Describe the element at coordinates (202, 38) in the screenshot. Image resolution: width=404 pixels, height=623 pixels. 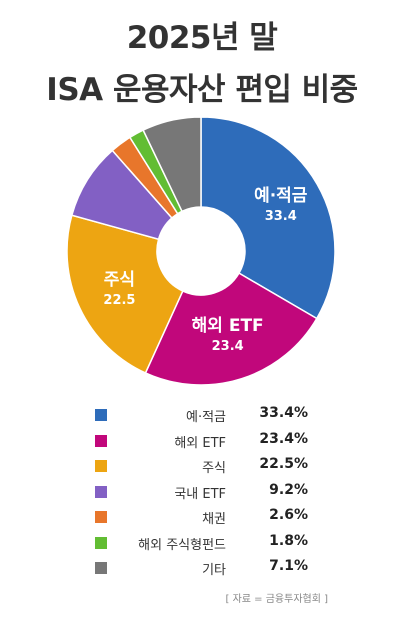
I see `chart-title-line1: 2025년 말` at that location.